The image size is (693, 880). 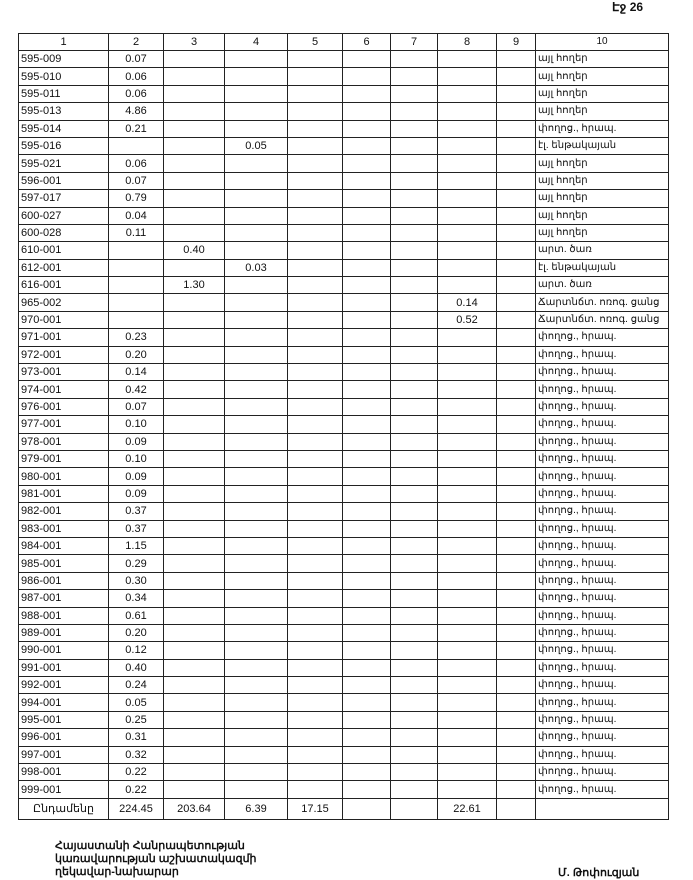 What do you see at coordinates (63, 250) in the screenshot?
I see `table-row-cell-col1: 610-001` at bounding box center [63, 250].